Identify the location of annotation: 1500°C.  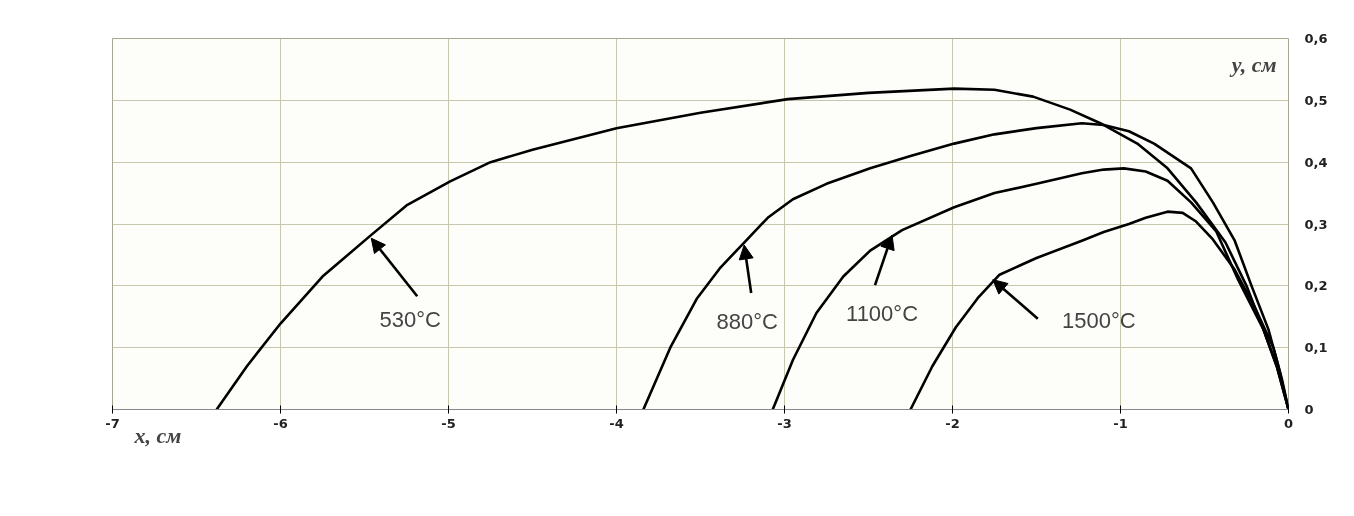
(1099, 321).